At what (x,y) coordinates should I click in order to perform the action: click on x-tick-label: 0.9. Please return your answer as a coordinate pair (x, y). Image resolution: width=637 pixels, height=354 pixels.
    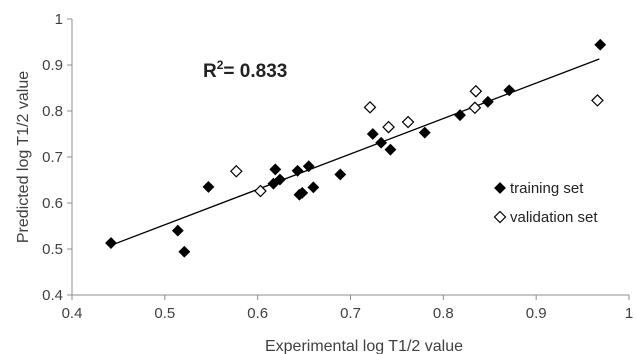
    Looking at the image, I should click on (536, 313).